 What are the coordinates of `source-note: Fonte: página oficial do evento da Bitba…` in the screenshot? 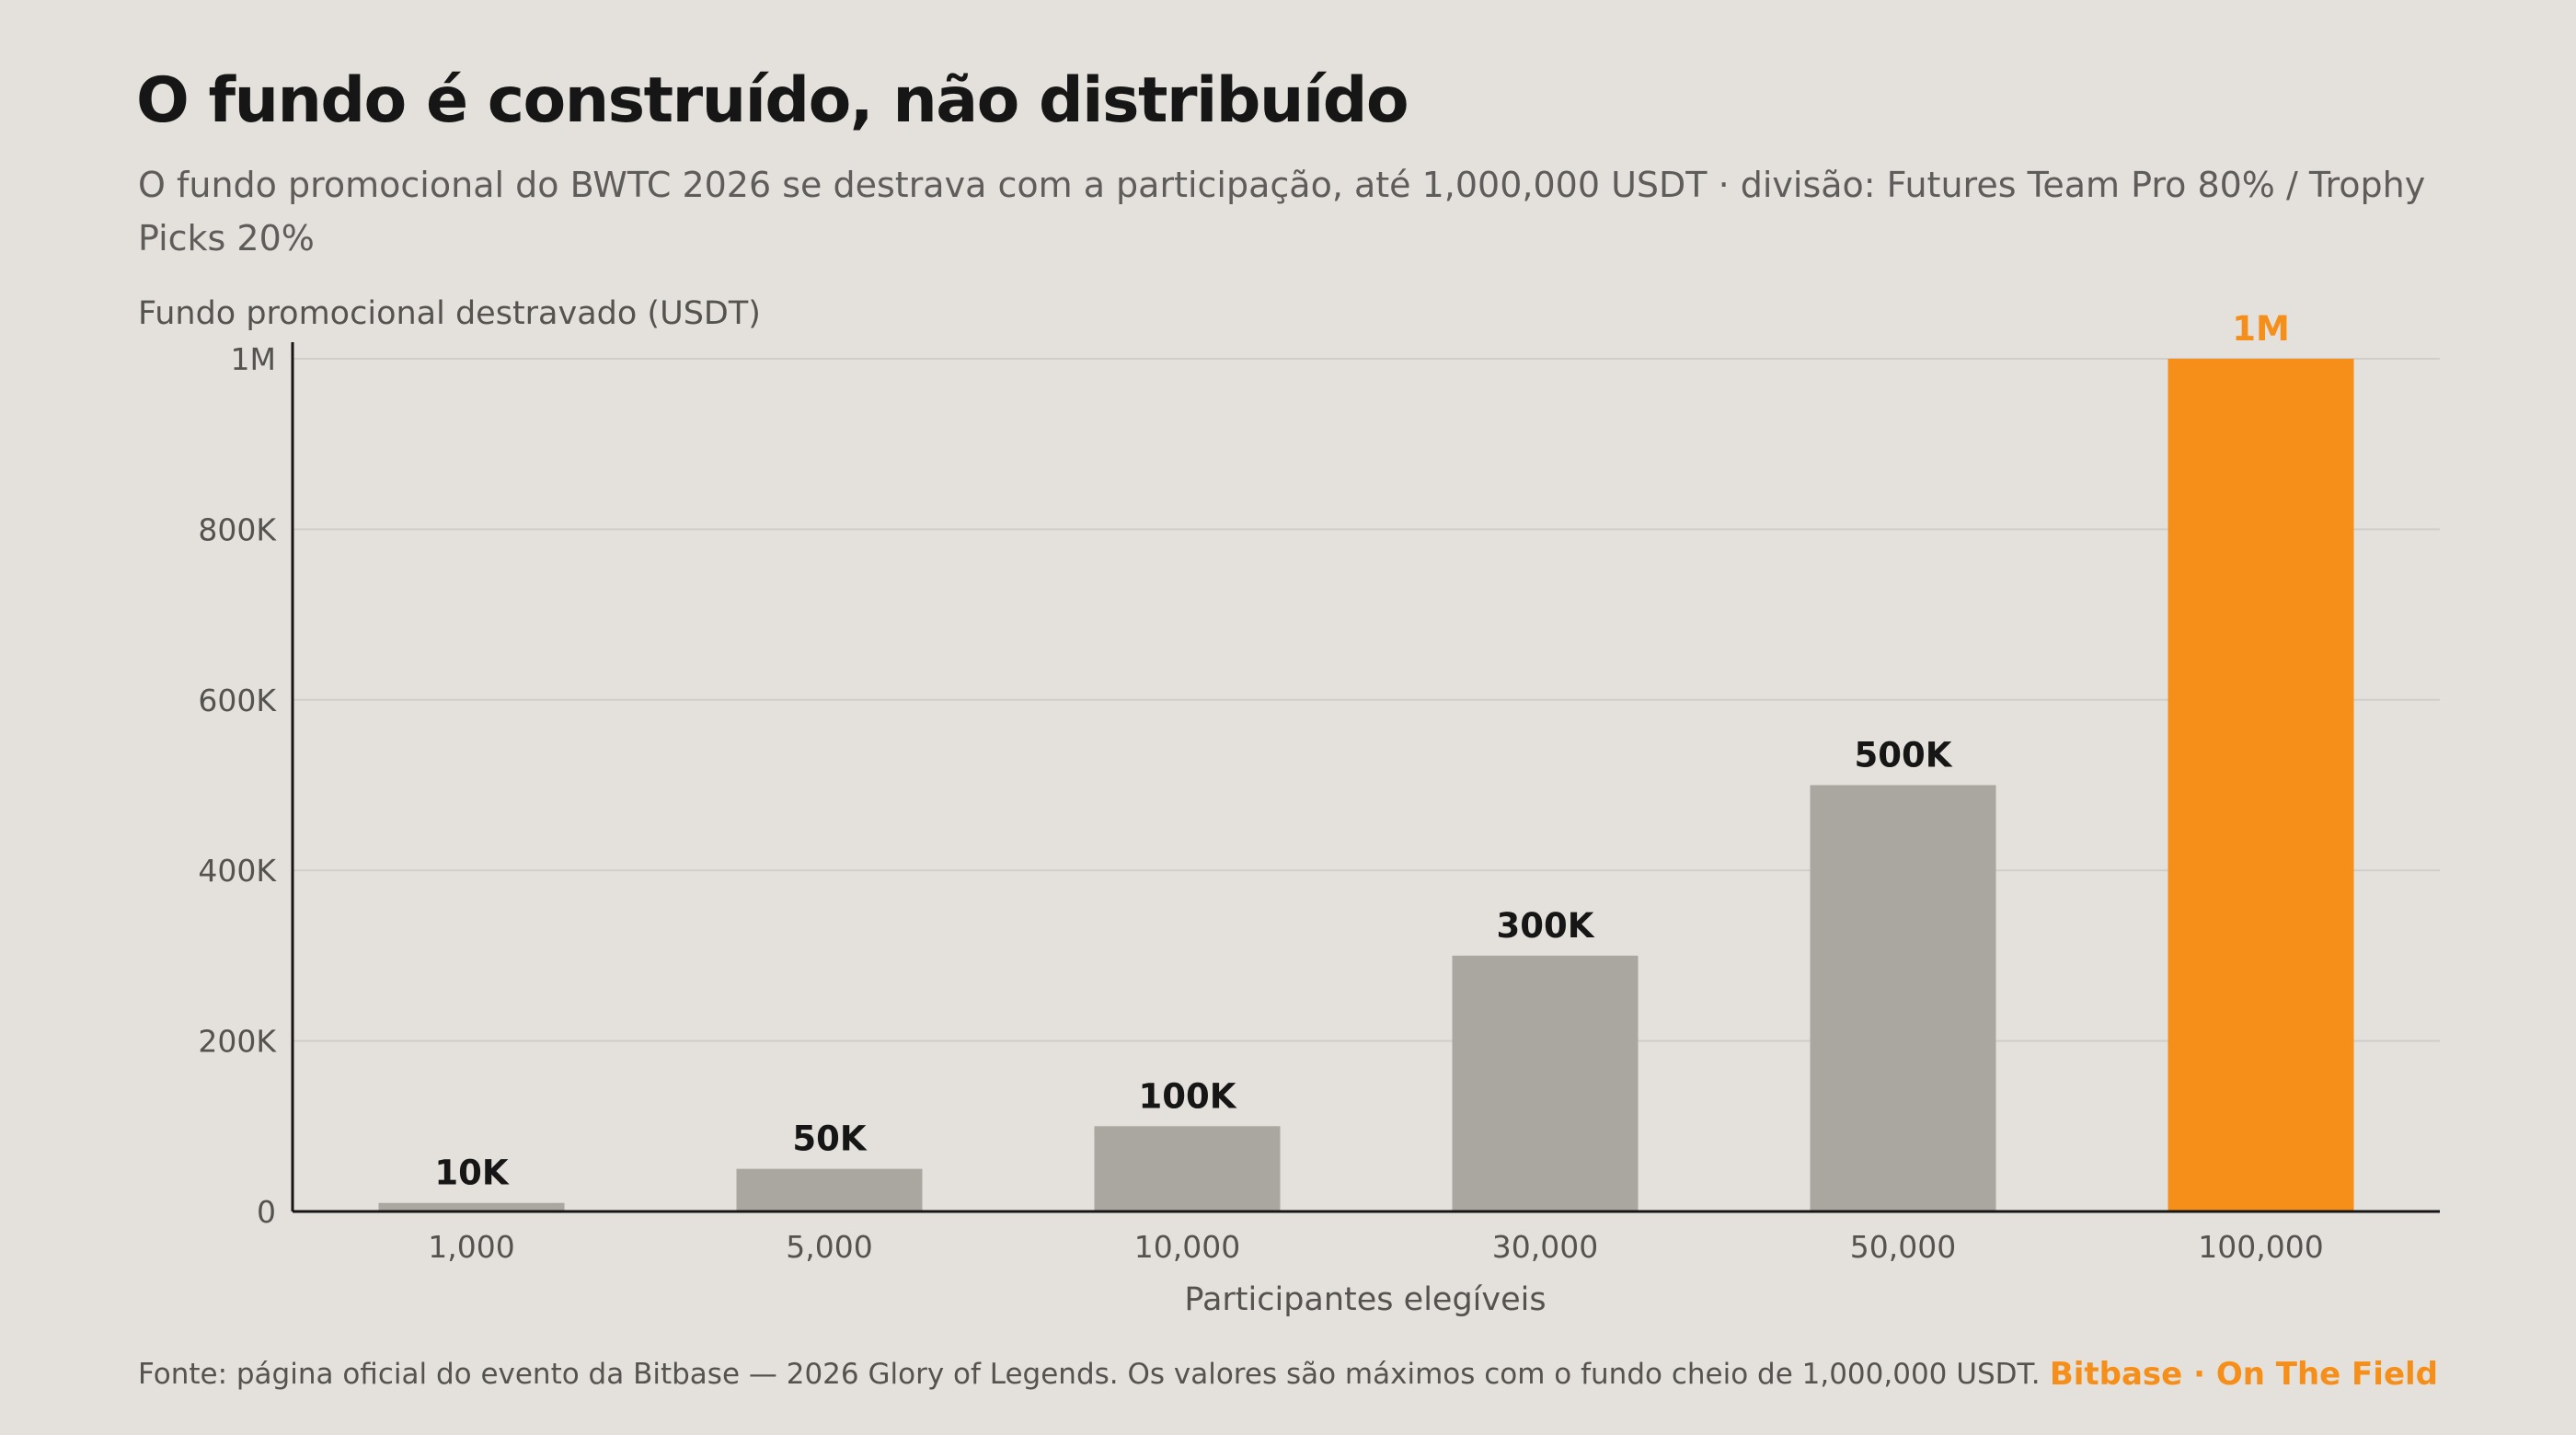 It's located at (1089, 1374).